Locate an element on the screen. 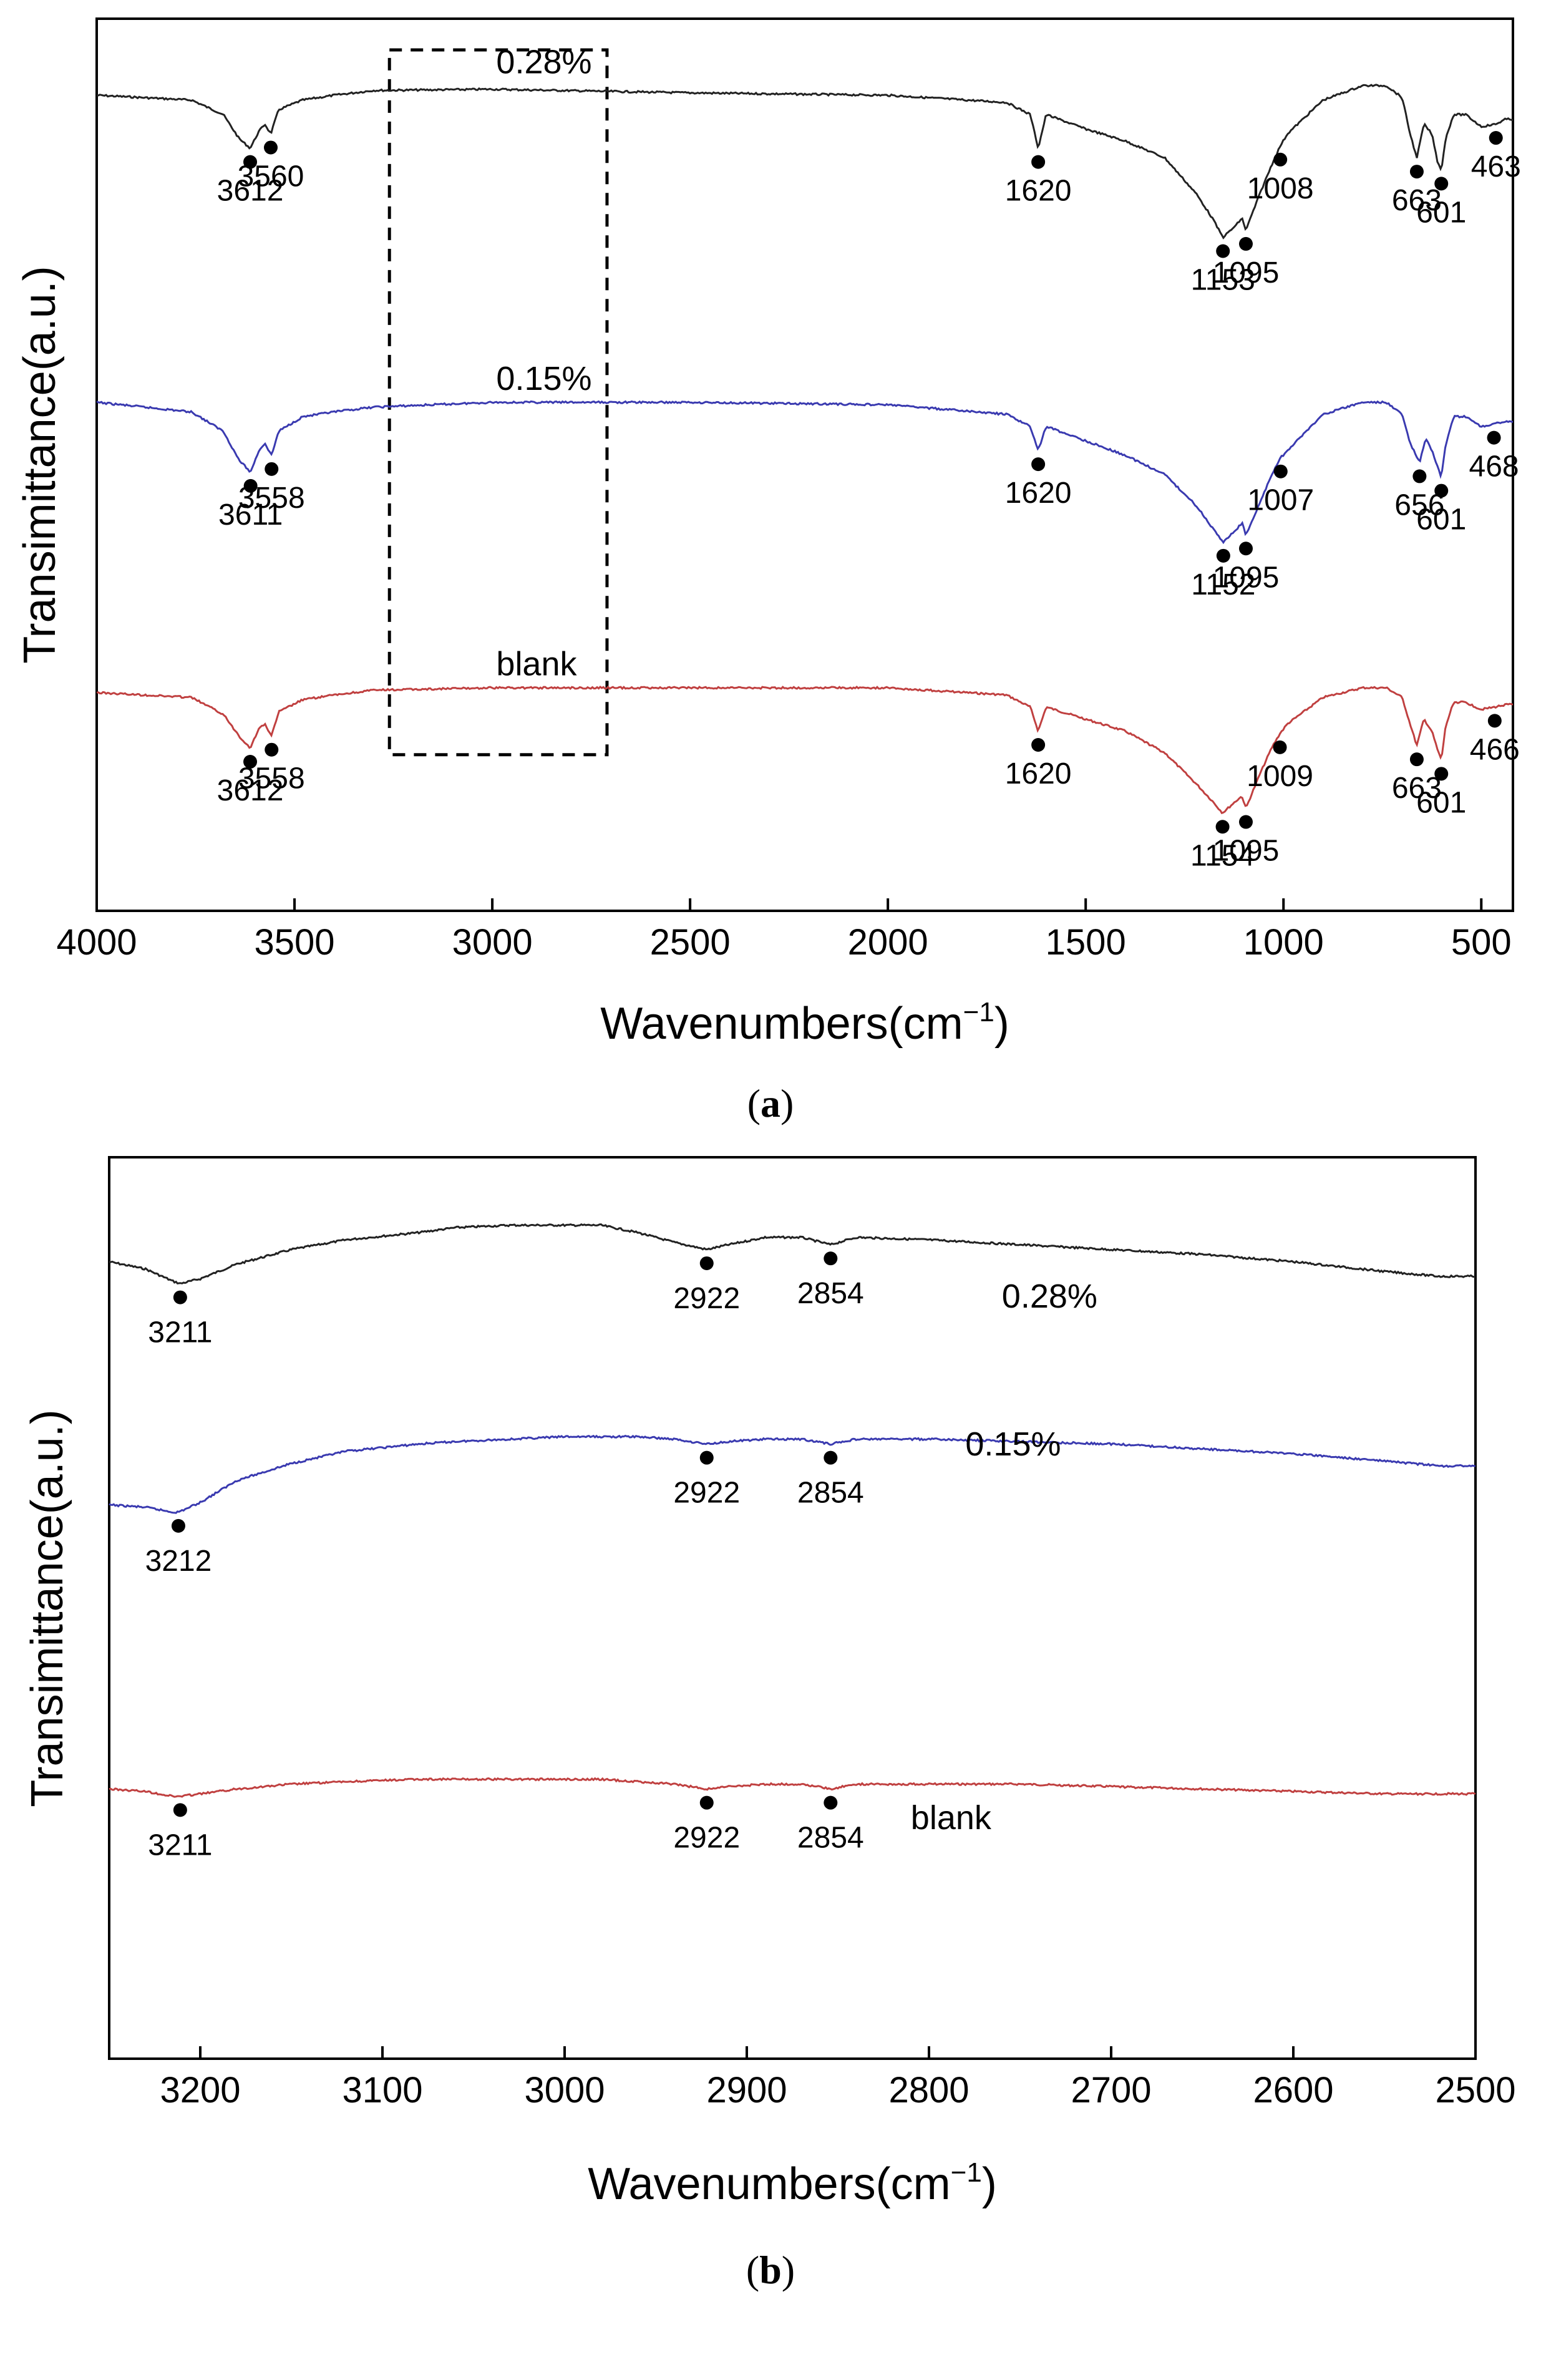 The image size is (1541, 2380). panel-a-peak-label-1152: 1152 is located at coordinates (1223, 585).